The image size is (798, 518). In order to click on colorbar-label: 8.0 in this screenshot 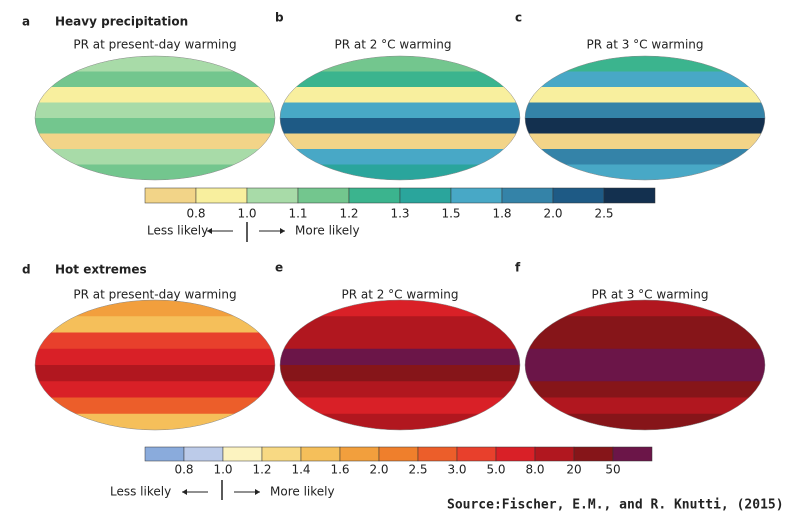, I will do `click(534, 470)`.